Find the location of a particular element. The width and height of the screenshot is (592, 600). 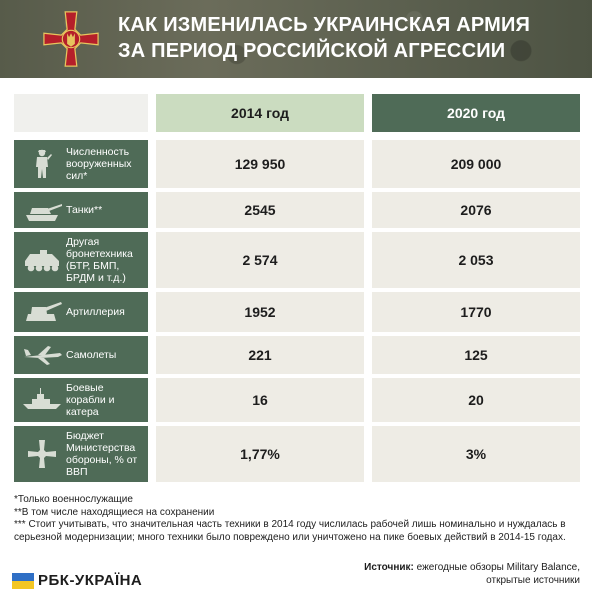

row-label-cell: Артиллерия is located at coordinates (81, 312).